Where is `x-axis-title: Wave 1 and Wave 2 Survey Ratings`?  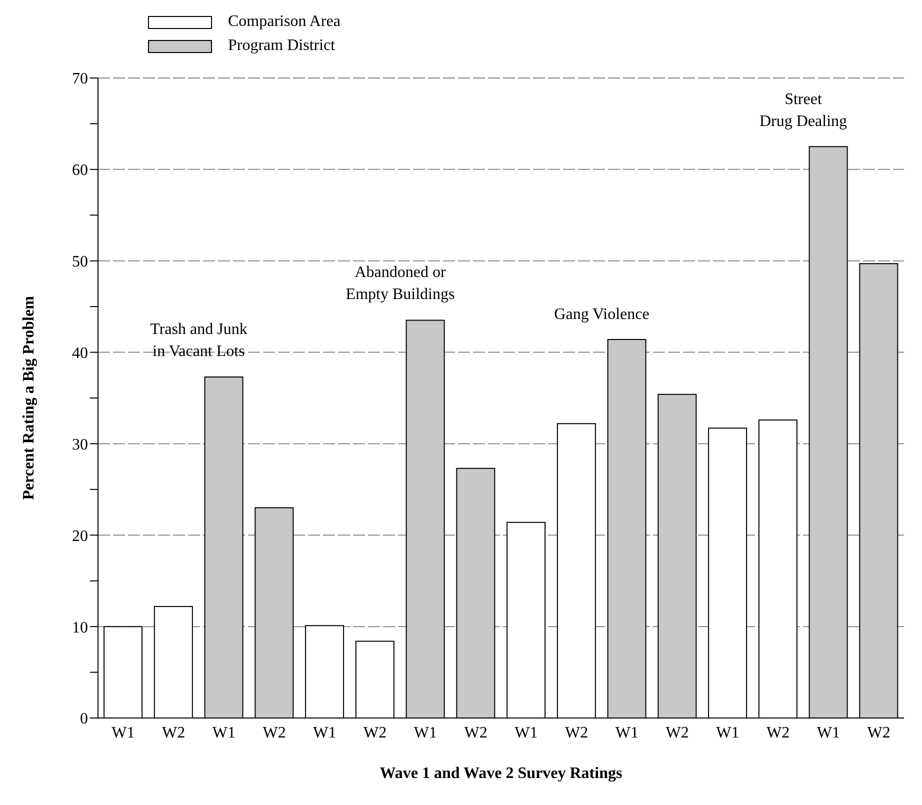 x-axis-title: Wave 1 and Wave 2 Survey Ratings is located at coordinates (501, 773).